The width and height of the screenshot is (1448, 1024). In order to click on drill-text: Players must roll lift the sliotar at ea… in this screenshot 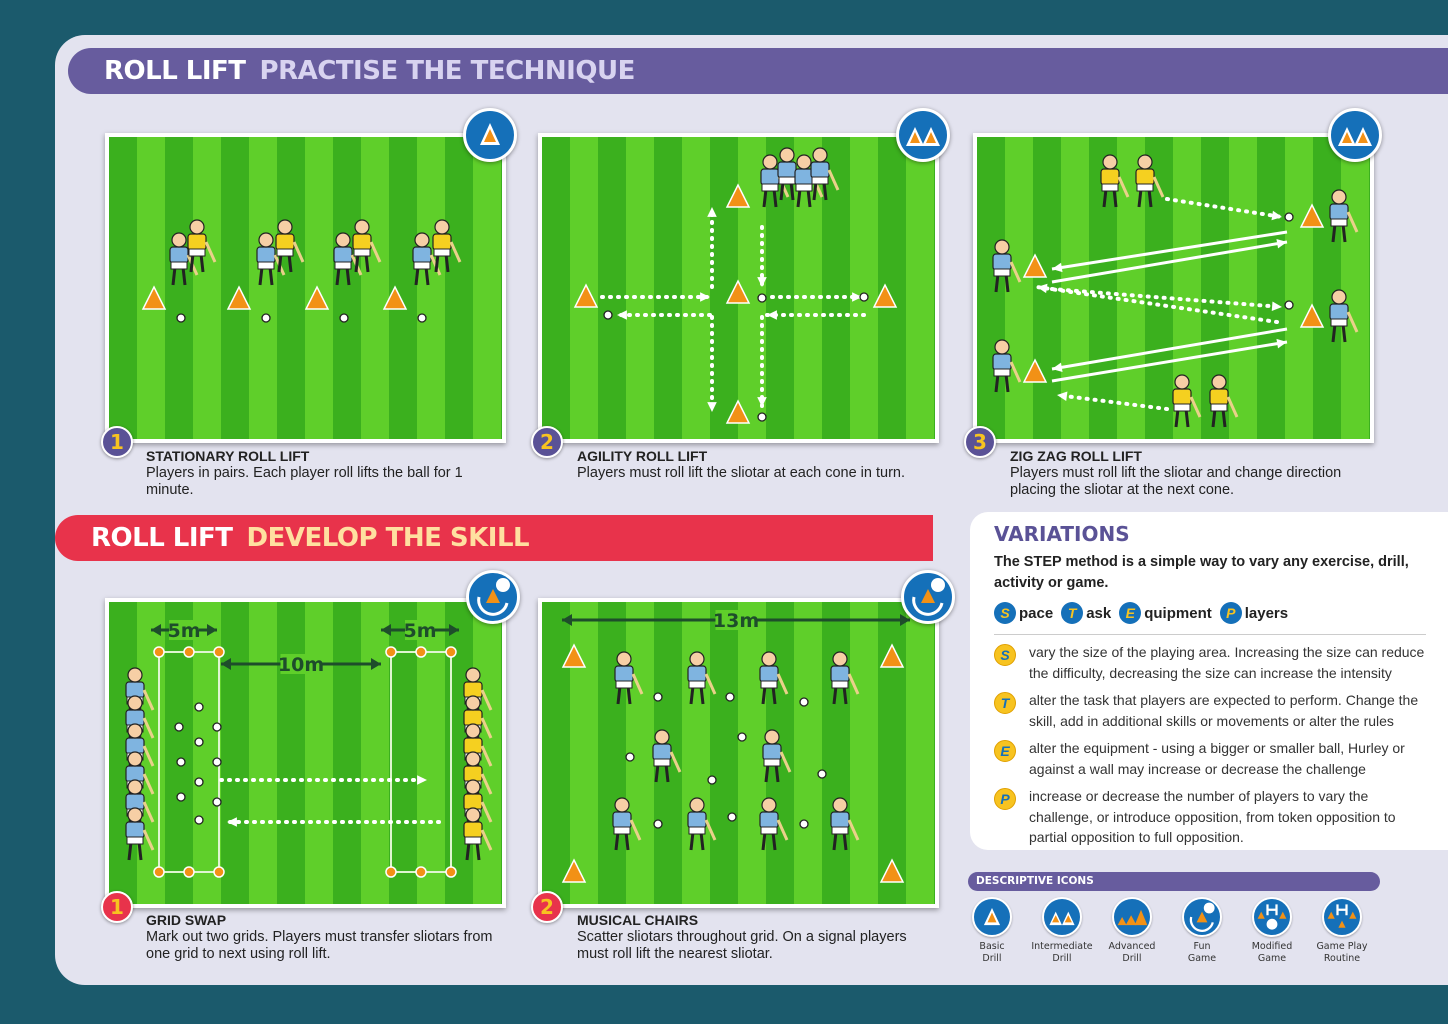, I will do `click(741, 473)`.